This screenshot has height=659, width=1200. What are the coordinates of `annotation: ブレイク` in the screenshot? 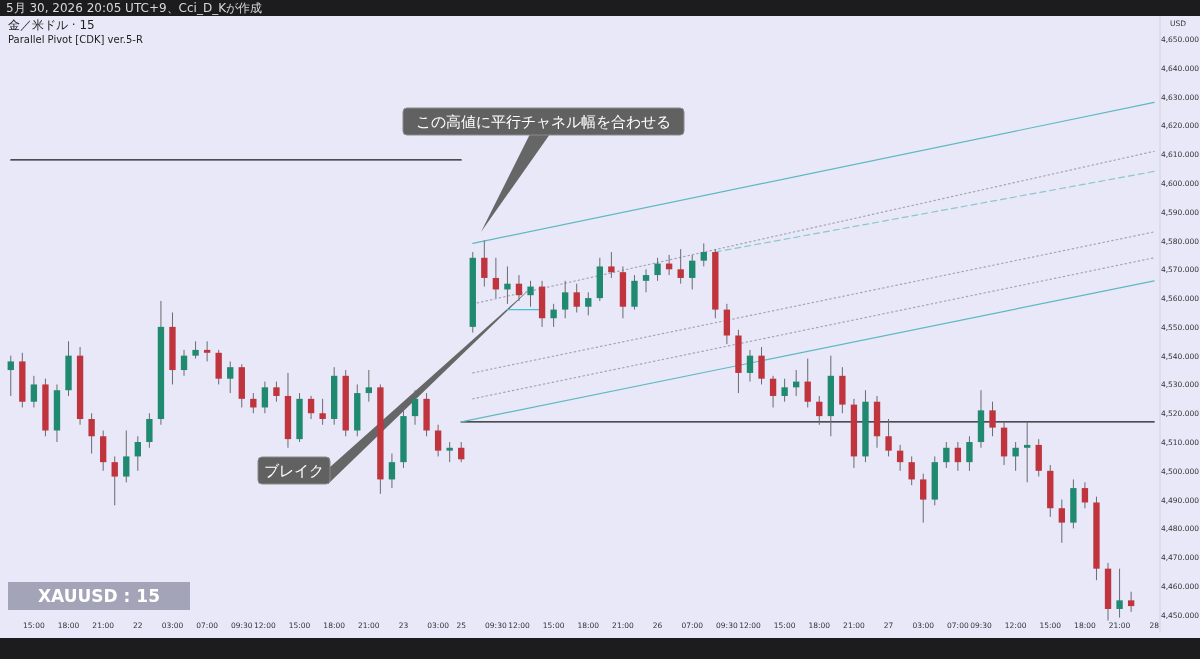 It's located at (294, 471).